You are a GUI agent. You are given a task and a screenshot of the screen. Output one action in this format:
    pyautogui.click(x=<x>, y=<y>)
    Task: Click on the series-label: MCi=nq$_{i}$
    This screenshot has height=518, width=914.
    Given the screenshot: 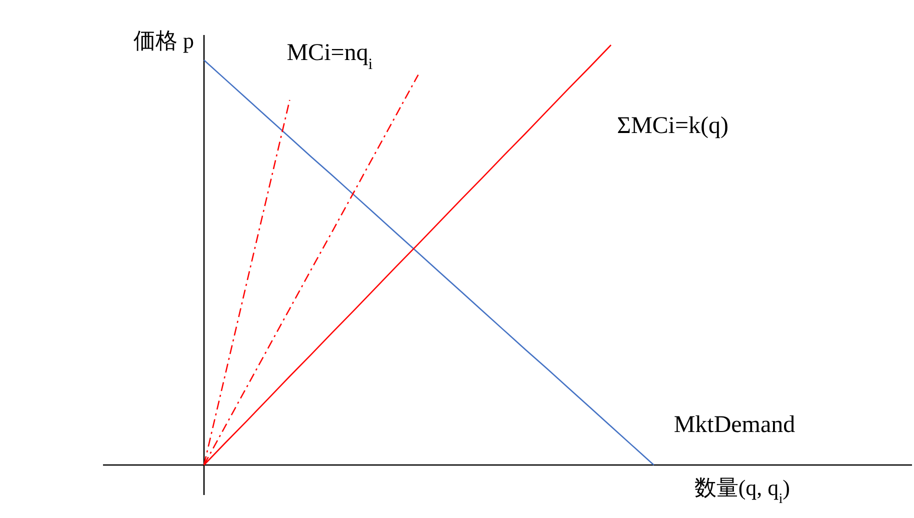 What is the action you would take?
    pyautogui.click(x=330, y=56)
    